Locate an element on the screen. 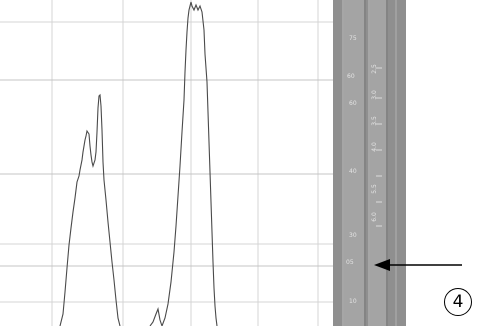 This screenshot has width=477, height=326. ruler-label: 75 is located at coordinates (353, 38).